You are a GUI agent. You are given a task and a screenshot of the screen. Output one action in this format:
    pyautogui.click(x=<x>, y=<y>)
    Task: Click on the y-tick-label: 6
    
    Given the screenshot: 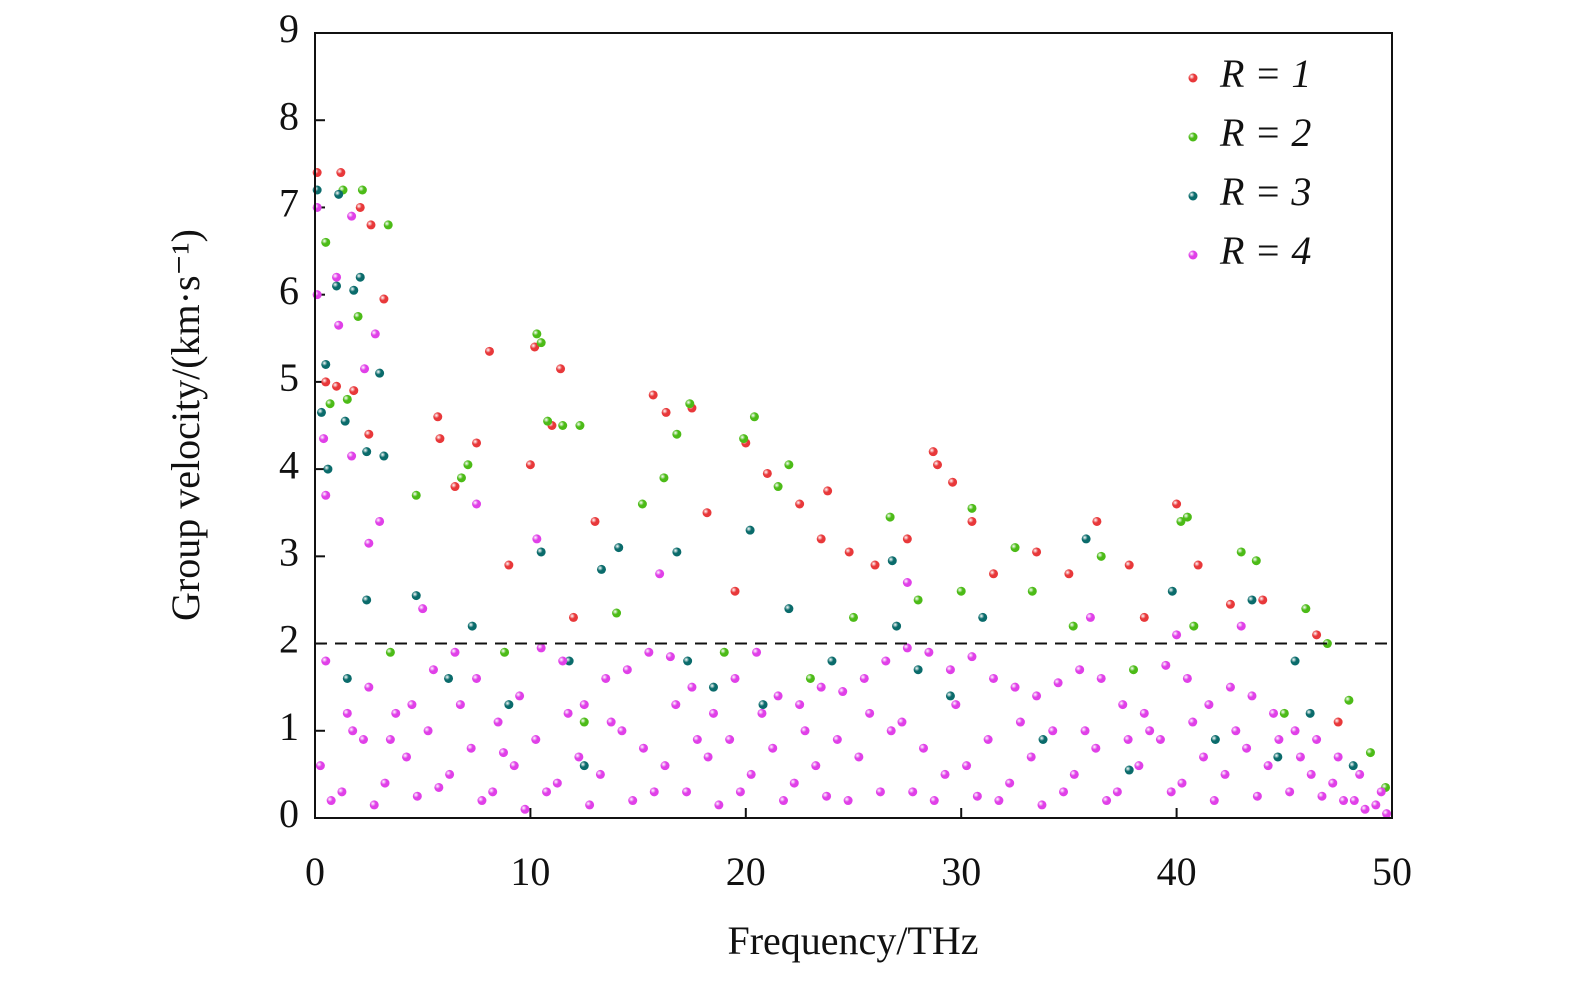 What is the action you would take?
    pyautogui.click(x=289, y=290)
    